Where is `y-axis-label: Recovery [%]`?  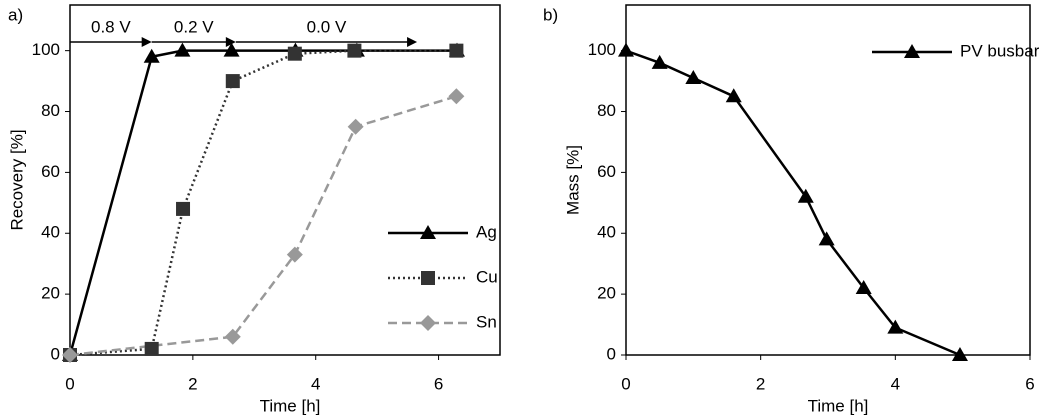
y-axis-label: Recovery [%] is located at coordinates (16, 179).